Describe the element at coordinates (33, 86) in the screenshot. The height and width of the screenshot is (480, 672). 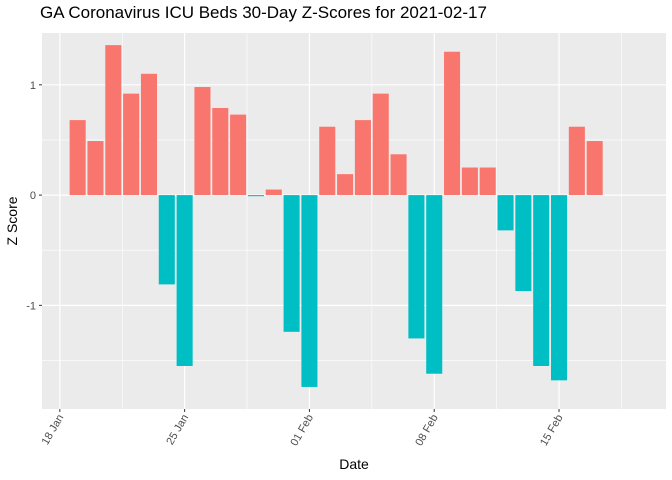
I see `y-tick-label: 1` at that location.